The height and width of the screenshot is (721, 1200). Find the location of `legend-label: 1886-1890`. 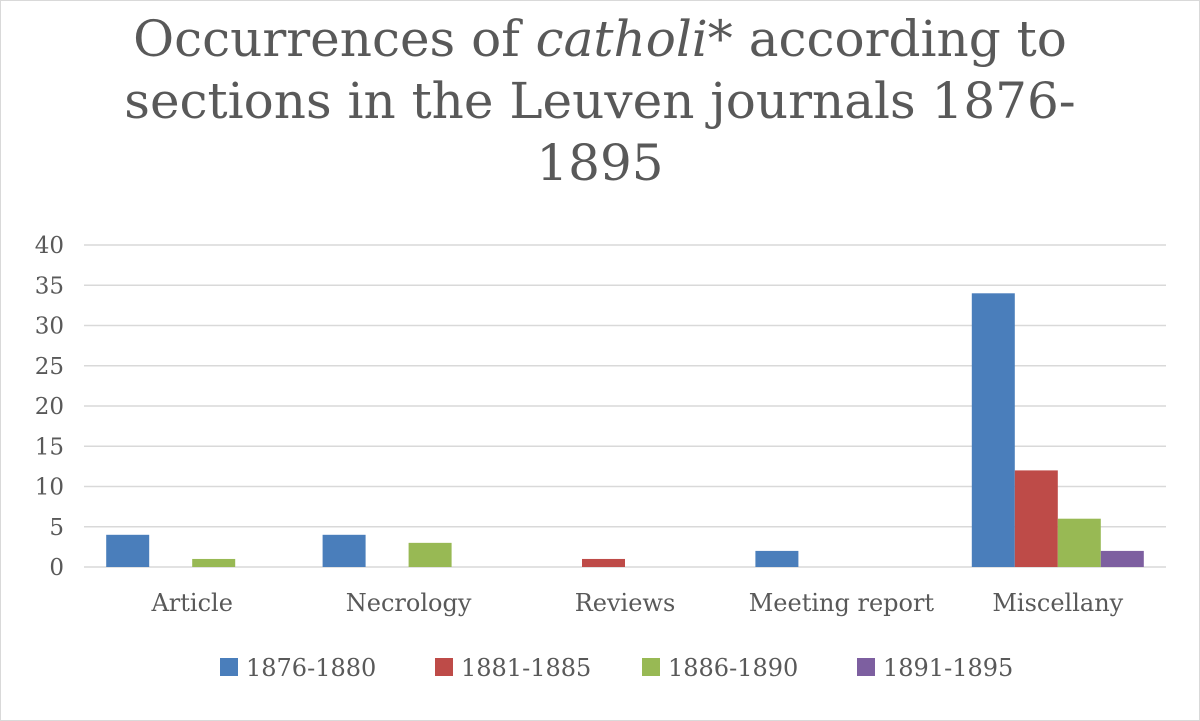

legend-label: 1886-1890 is located at coordinates (733, 668).